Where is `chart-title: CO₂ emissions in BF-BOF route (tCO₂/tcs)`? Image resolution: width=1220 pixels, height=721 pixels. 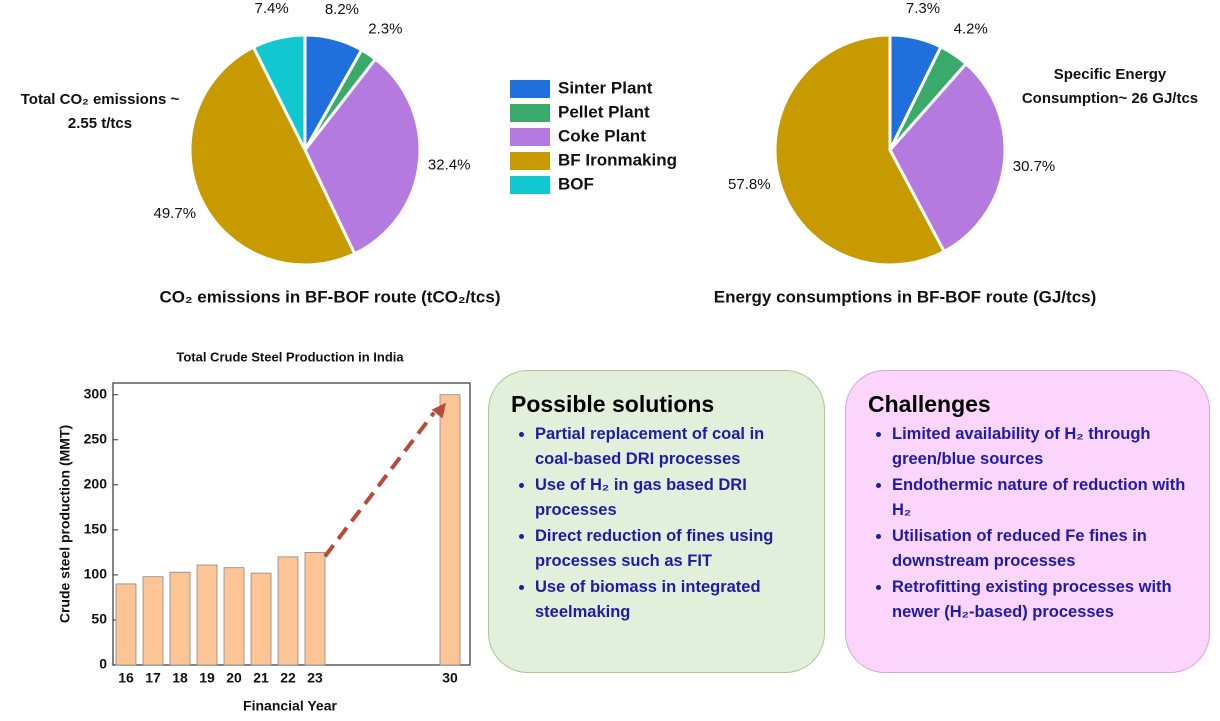
chart-title: CO₂ emissions in BF-BOF route (tCO₂/tcs) is located at coordinates (330, 296).